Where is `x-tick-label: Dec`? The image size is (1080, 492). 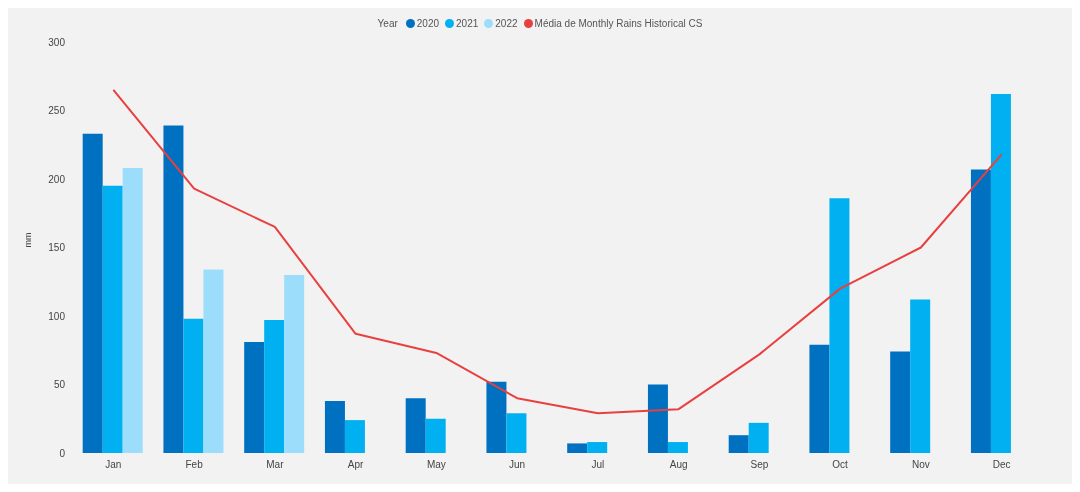
x-tick-label: Dec is located at coordinates (1001, 465).